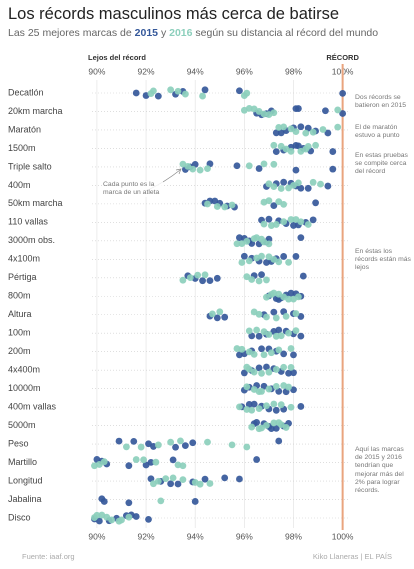 Image resolution: width=414 pixels, height=569 pixels. What do you see at coordinates (22, 462) in the screenshot?
I see `y-tick-label: Martillo` at bounding box center [22, 462].